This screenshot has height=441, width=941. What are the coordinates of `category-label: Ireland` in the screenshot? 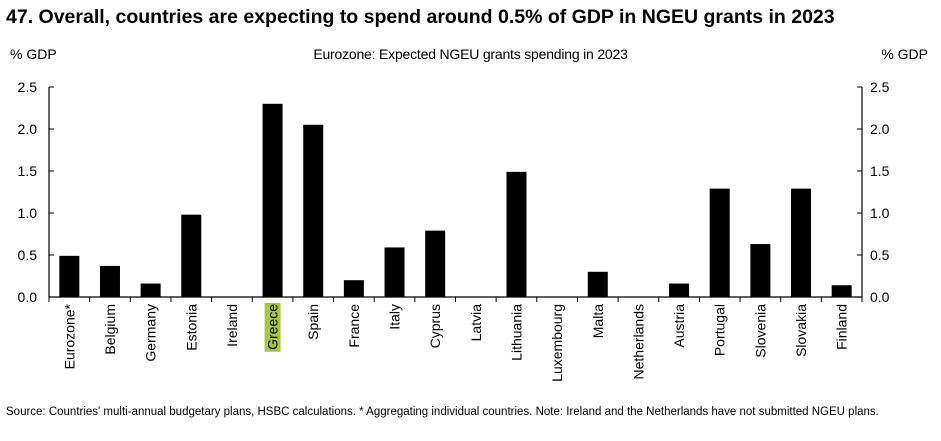 It's located at (232, 325).